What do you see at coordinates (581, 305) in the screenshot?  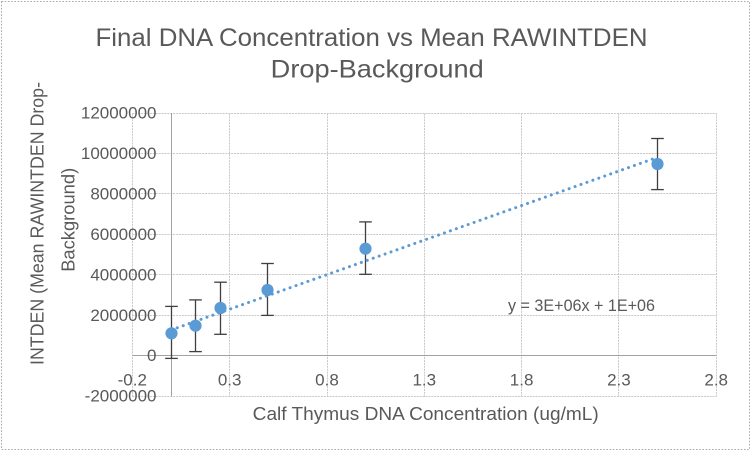 I see `svg-text: y = 3E+06x + 1E+06` at bounding box center [581, 305].